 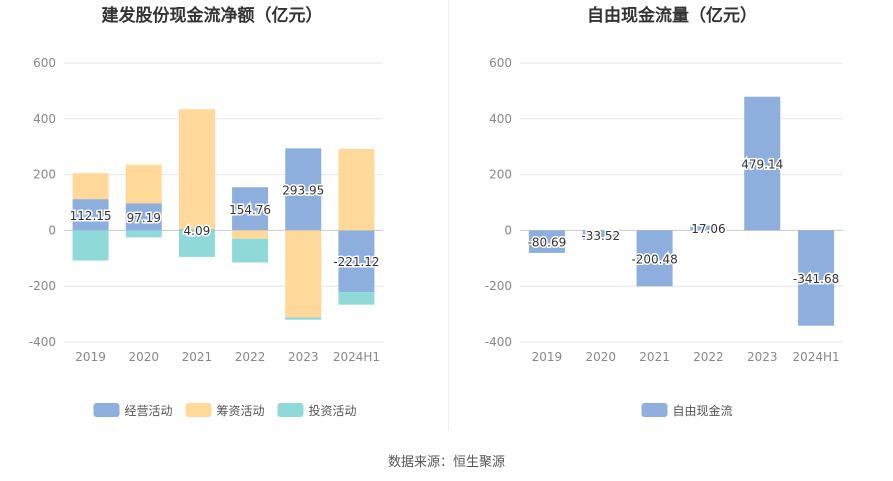 What do you see at coordinates (446, 462) in the screenshot?
I see `source-note: 数据来源：恒生聚源` at bounding box center [446, 462].